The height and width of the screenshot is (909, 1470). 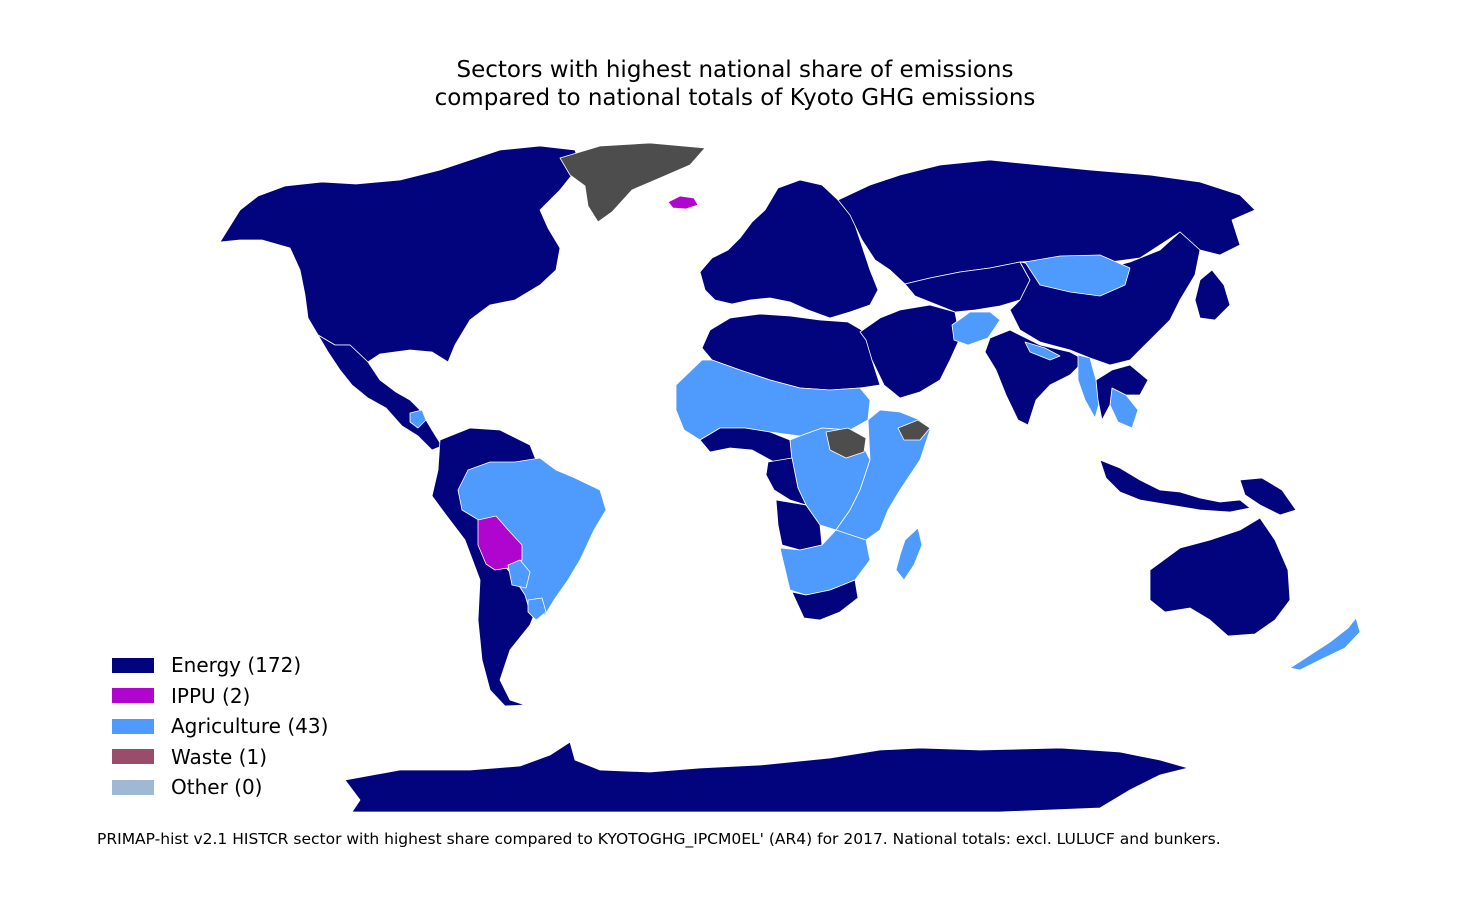 What do you see at coordinates (914, 430) in the screenshot?
I see `region-somalia` at bounding box center [914, 430].